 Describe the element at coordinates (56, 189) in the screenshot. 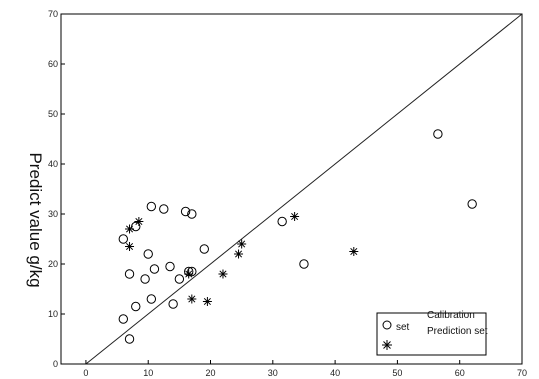

I see `y-axis-ticks: 0 10 20 30 40 50 60 70` at that location.